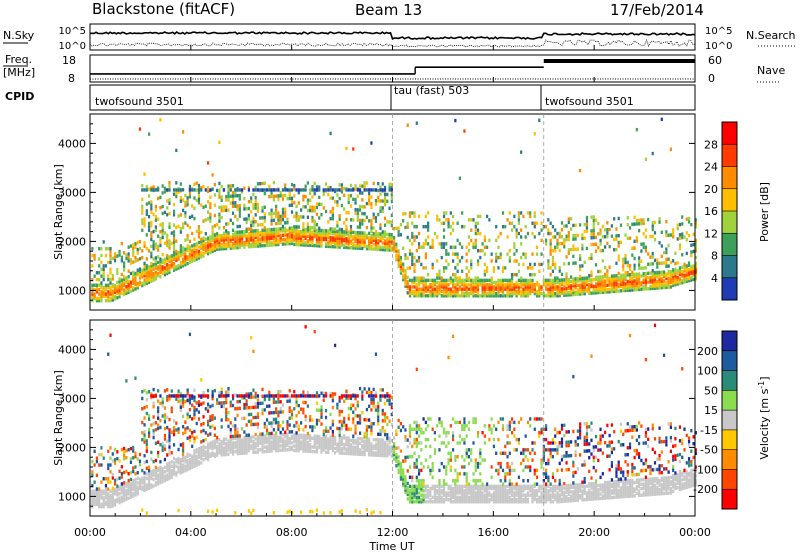 The height and width of the screenshot is (554, 800). What do you see at coordinates (729, 289) in the screenshot?
I see `colorbar-swatch` at bounding box center [729, 289].